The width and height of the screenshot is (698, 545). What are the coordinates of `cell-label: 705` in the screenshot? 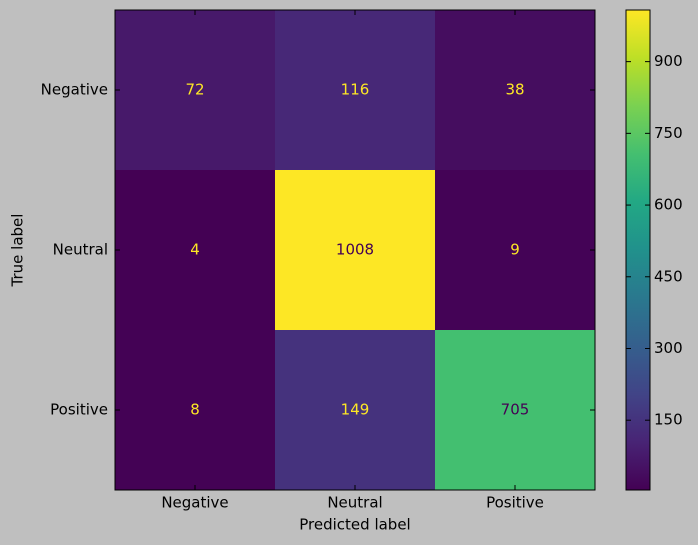 It's located at (515, 410).